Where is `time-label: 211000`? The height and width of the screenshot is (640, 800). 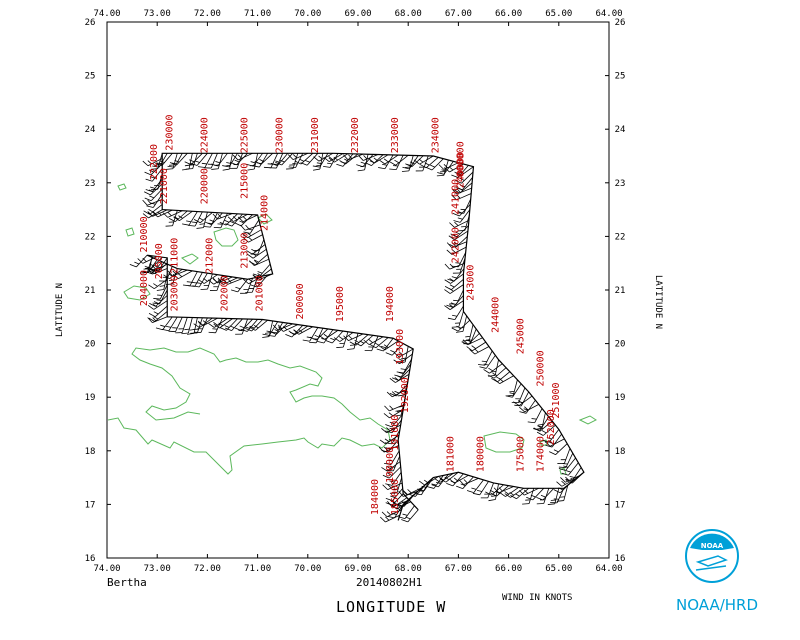
time-label: 211000 is located at coordinates (174, 256).